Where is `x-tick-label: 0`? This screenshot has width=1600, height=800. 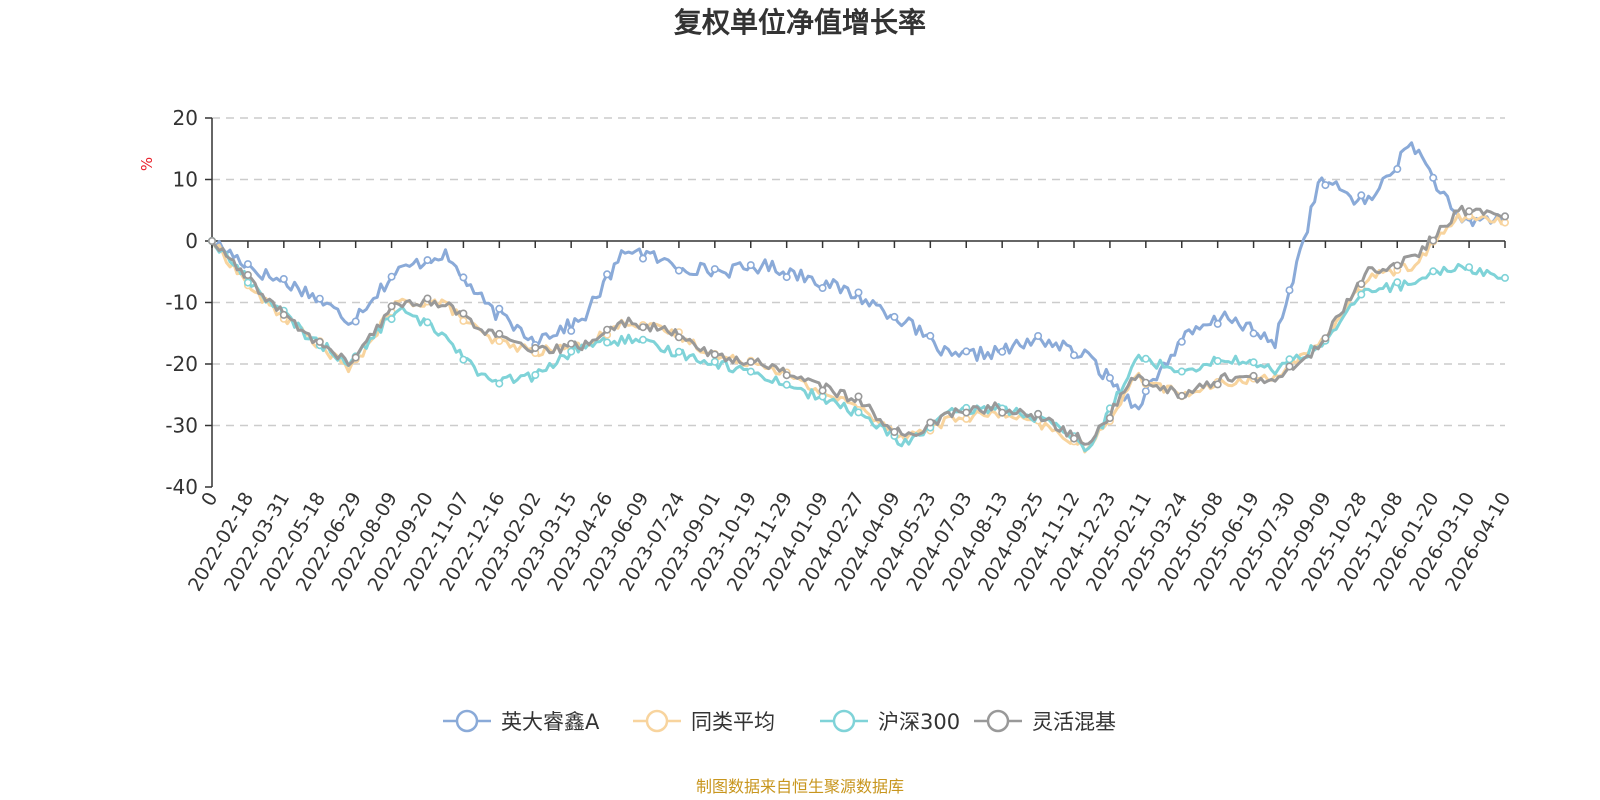
x-tick-label: 0 is located at coordinates (209, 499).